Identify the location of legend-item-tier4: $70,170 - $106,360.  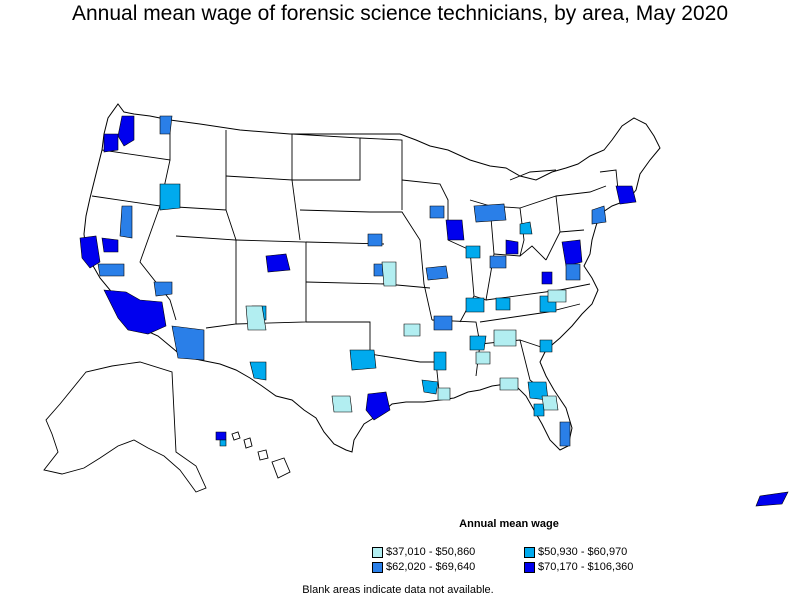
(578, 567).